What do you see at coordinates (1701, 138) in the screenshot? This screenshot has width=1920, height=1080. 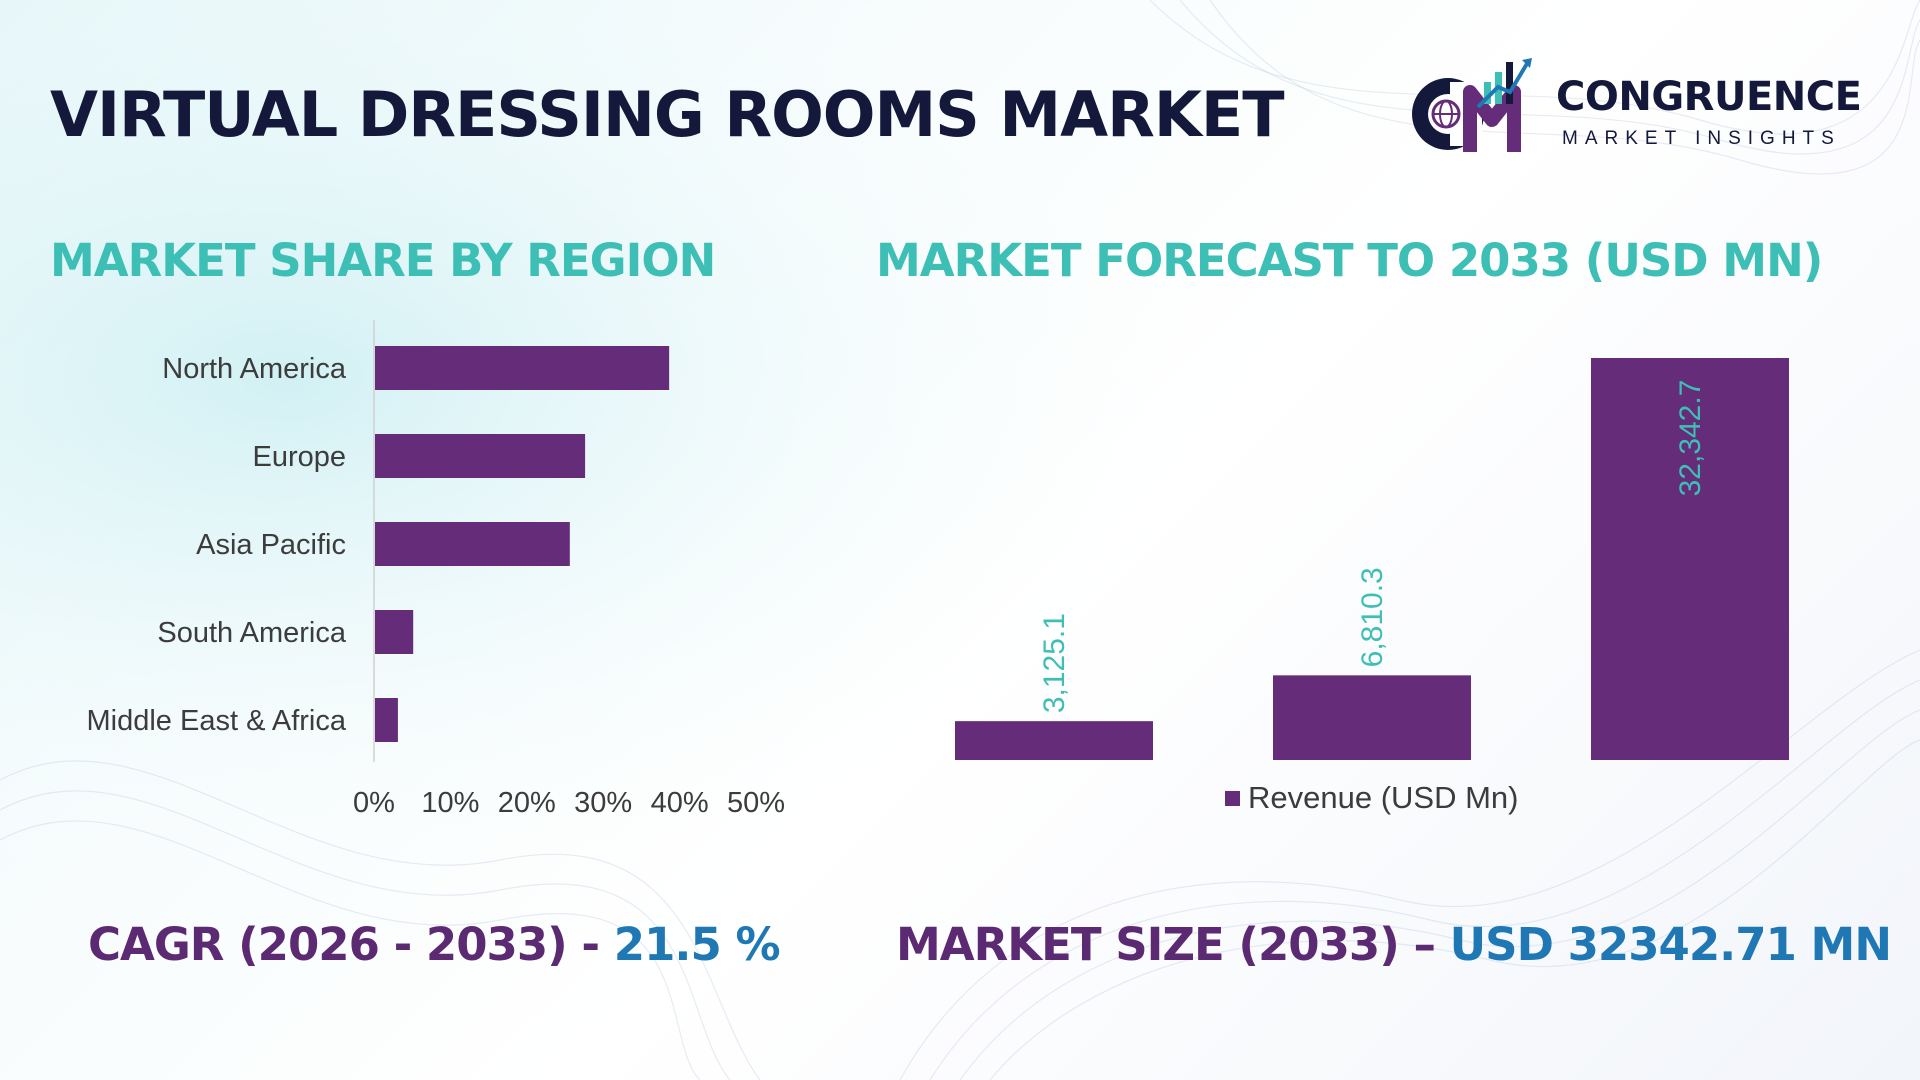 I see `logo-tagline: MARKET INSIGHTS` at bounding box center [1701, 138].